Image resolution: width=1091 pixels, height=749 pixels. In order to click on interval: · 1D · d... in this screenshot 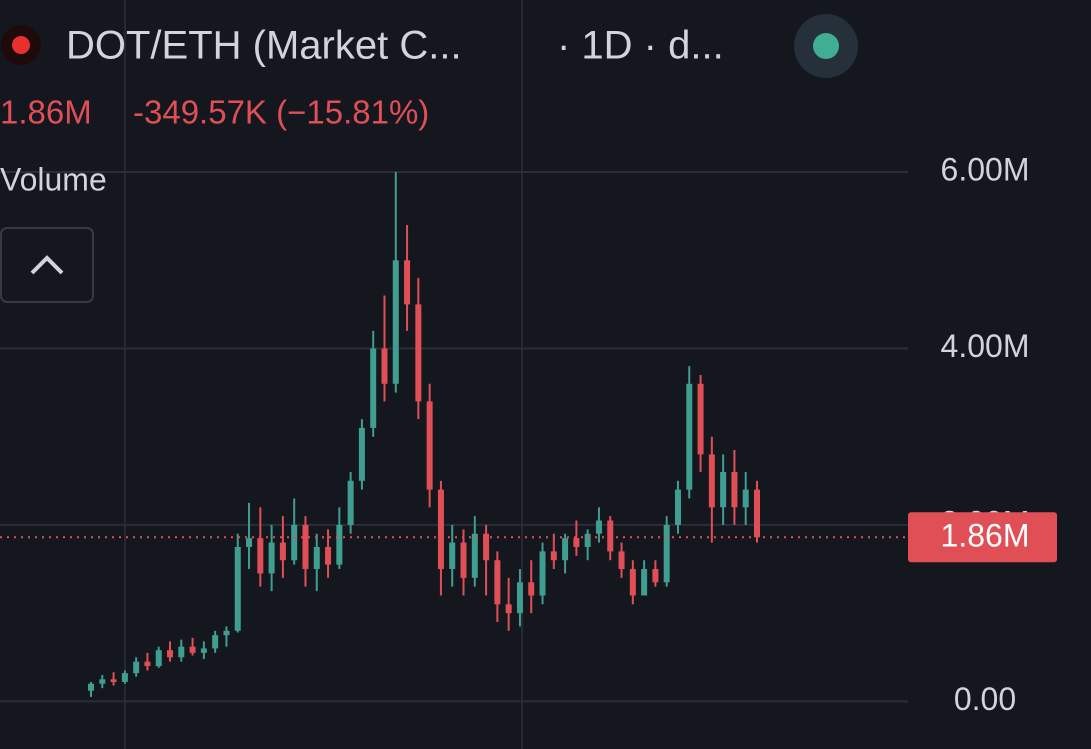, I will do `click(640, 46)`.